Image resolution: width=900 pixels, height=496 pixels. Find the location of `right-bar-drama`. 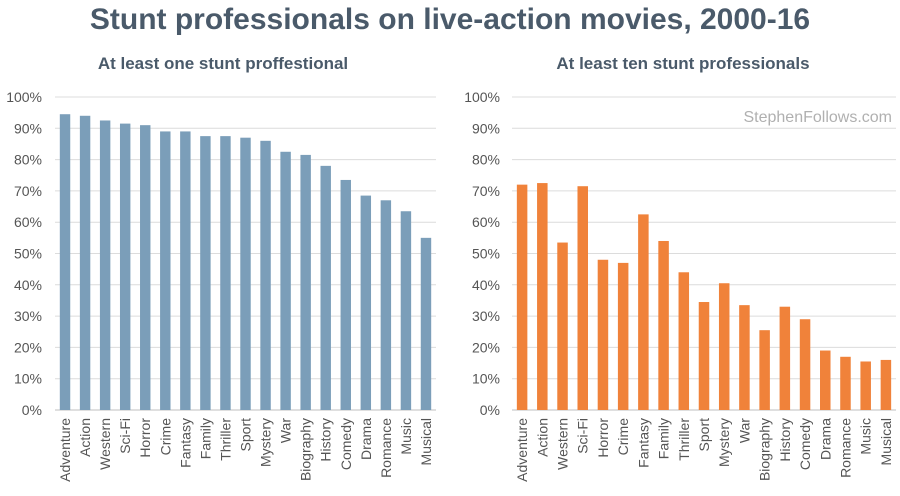

right-bar-drama is located at coordinates (825, 380).